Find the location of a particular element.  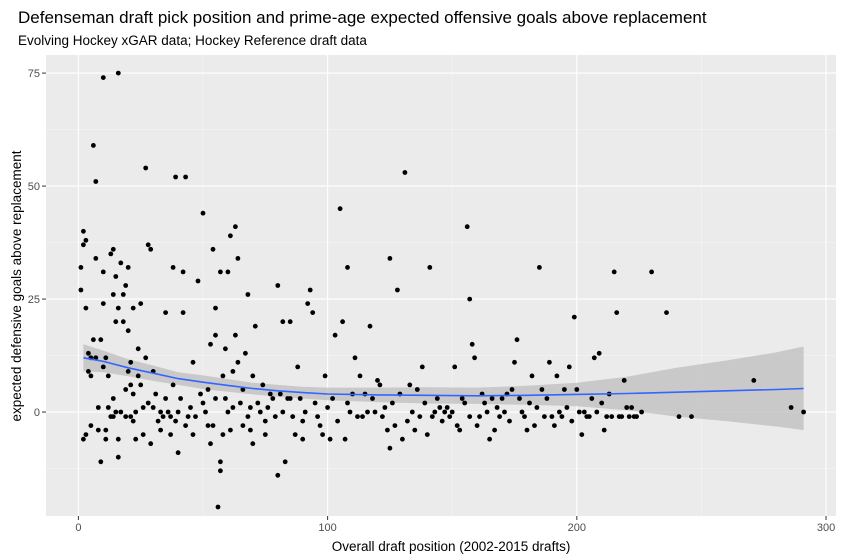

y-tick-label: 25 is located at coordinates (34, 300).